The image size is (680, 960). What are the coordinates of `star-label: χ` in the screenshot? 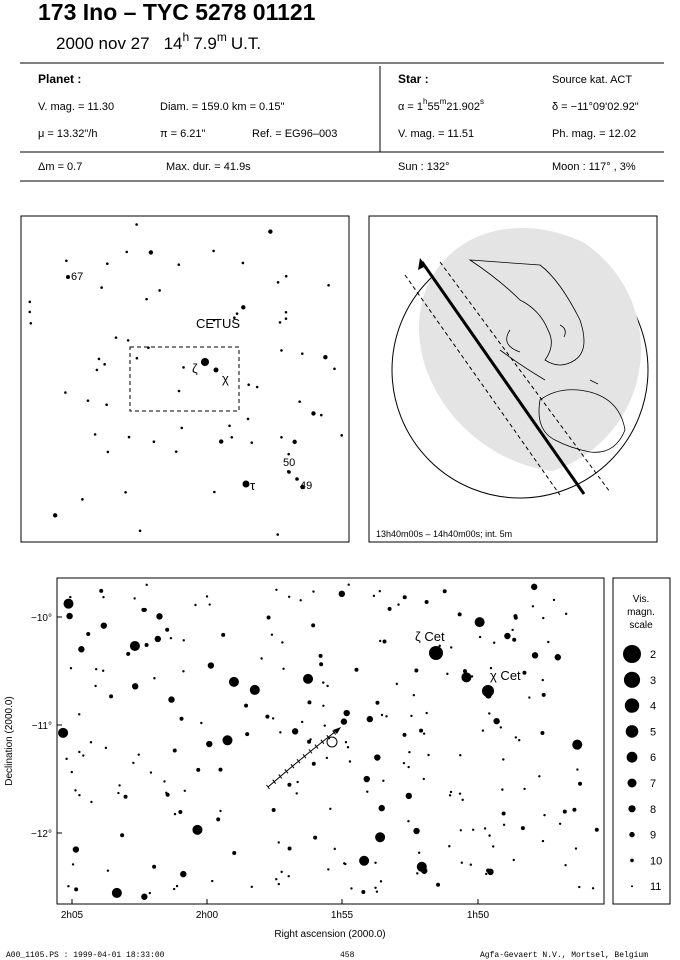 It's located at (225, 378).